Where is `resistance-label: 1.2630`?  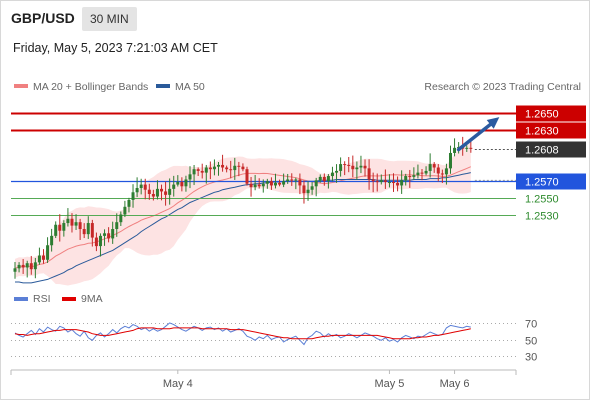
resistance-label: 1.2630 is located at coordinates (542, 132).